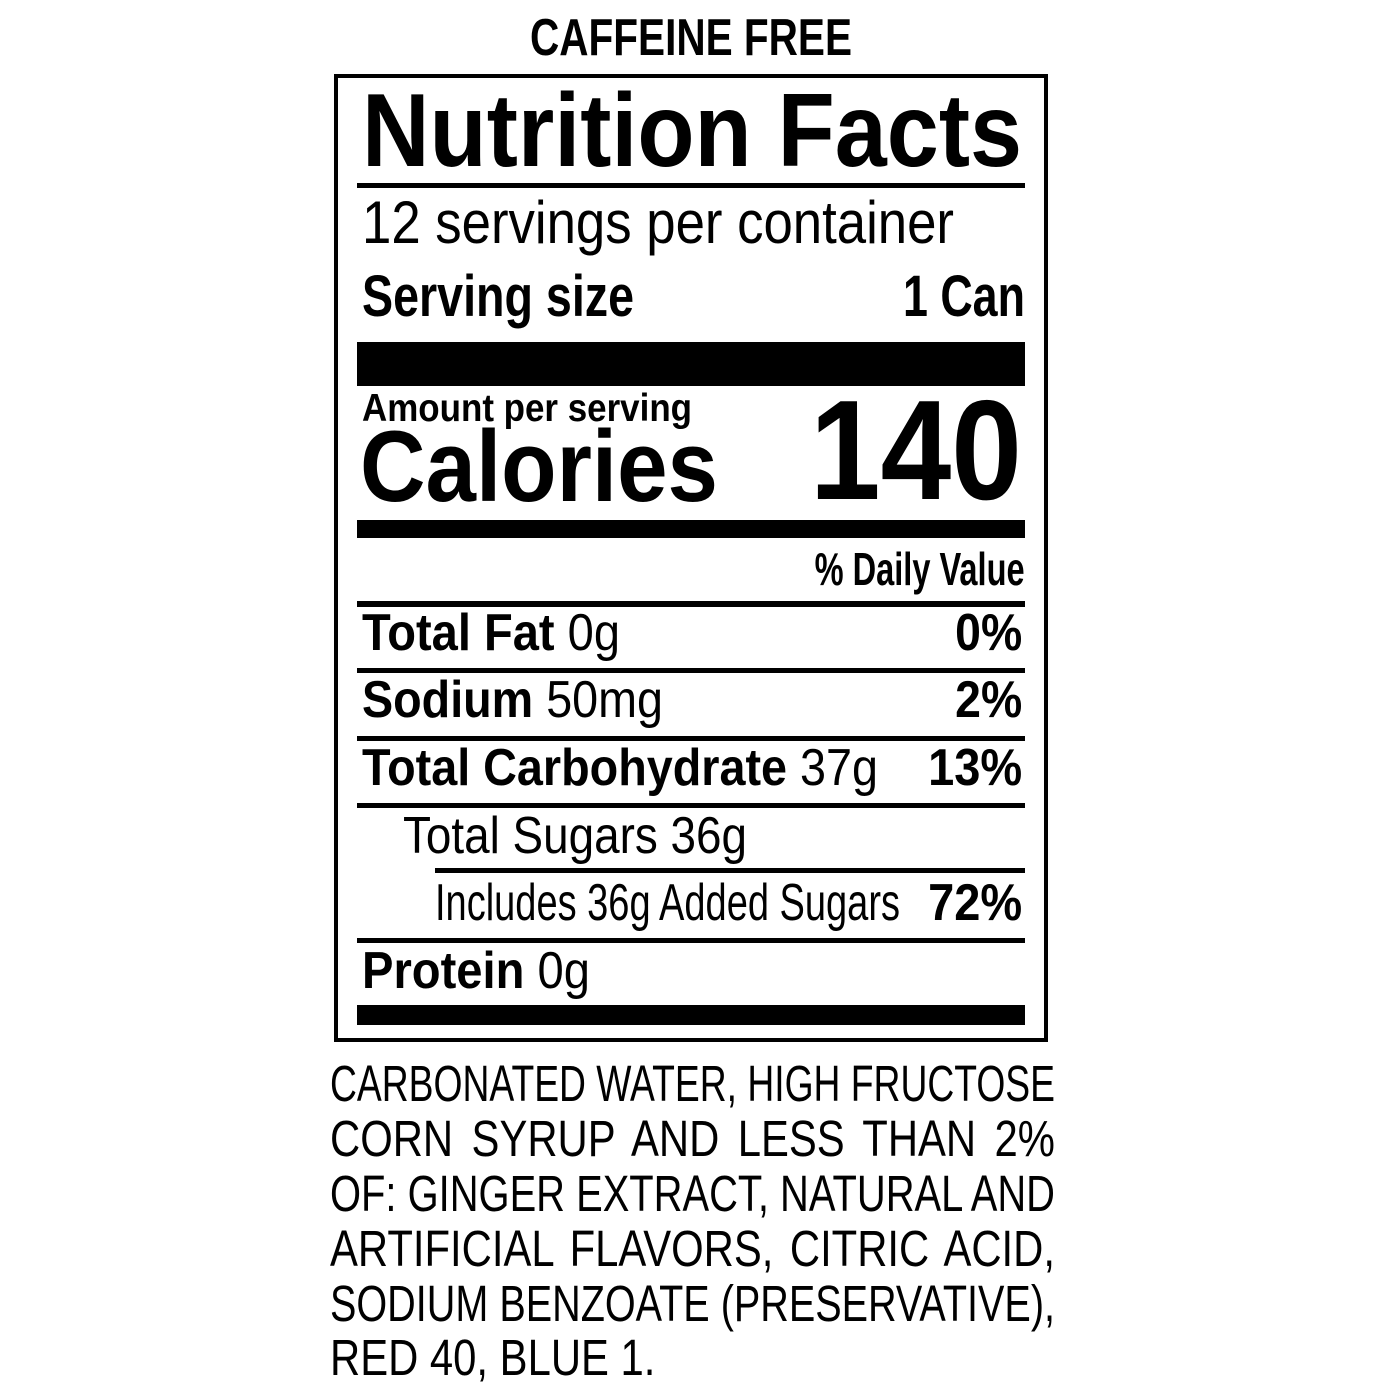 The height and width of the screenshot is (1400, 1400). Describe the element at coordinates (575, 836) in the screenshot. I see `total-sugars-row: Total Sugars 36g` at that location.